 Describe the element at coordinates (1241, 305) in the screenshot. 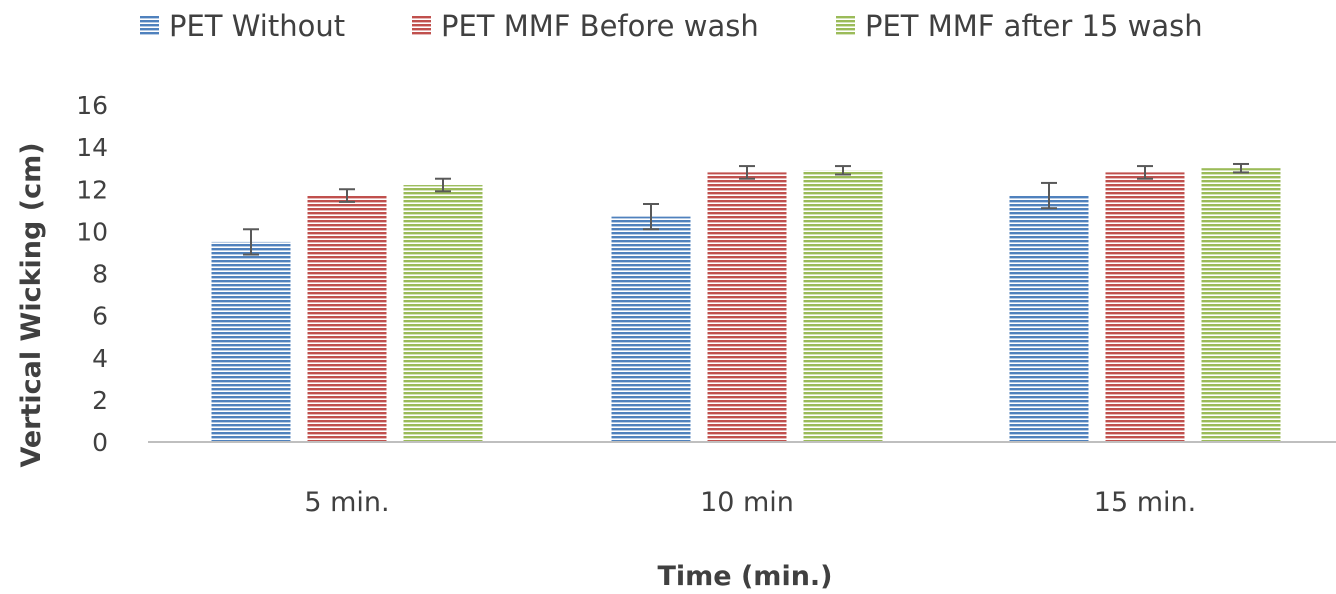

I see `bar-pet-mmf-after-15-wash-15-min` at that location.